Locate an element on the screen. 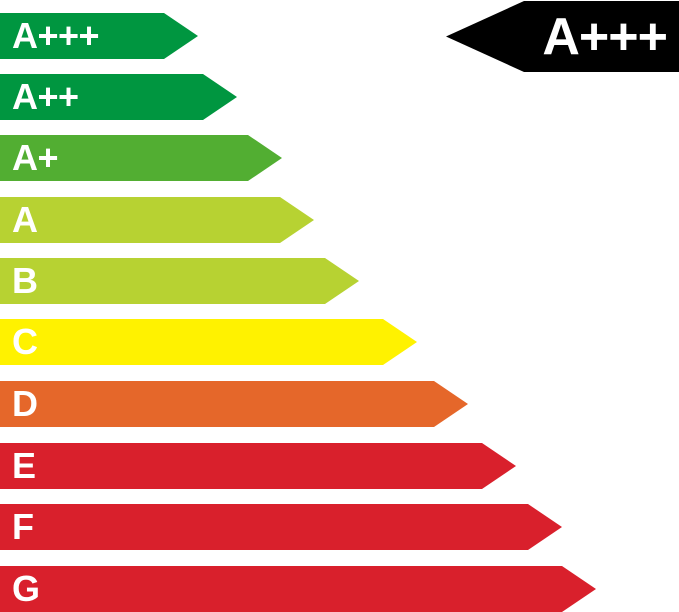 The height and width of the screenshot is (612, 679). energy-band-d: D is located at coordinates (234, 404).